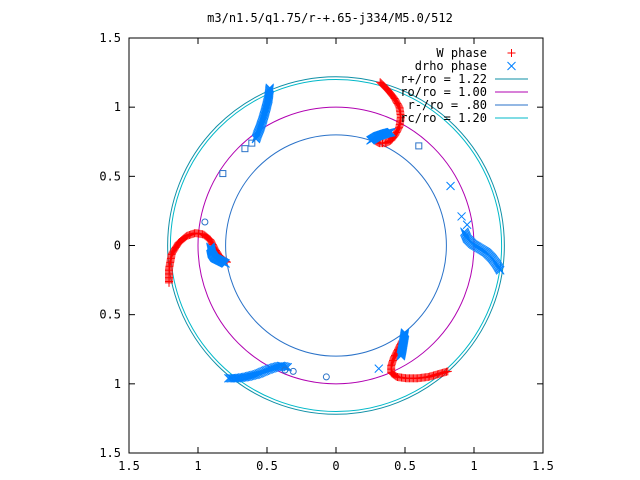  I want to click on legend-label: drho phase, so click(451, 66).